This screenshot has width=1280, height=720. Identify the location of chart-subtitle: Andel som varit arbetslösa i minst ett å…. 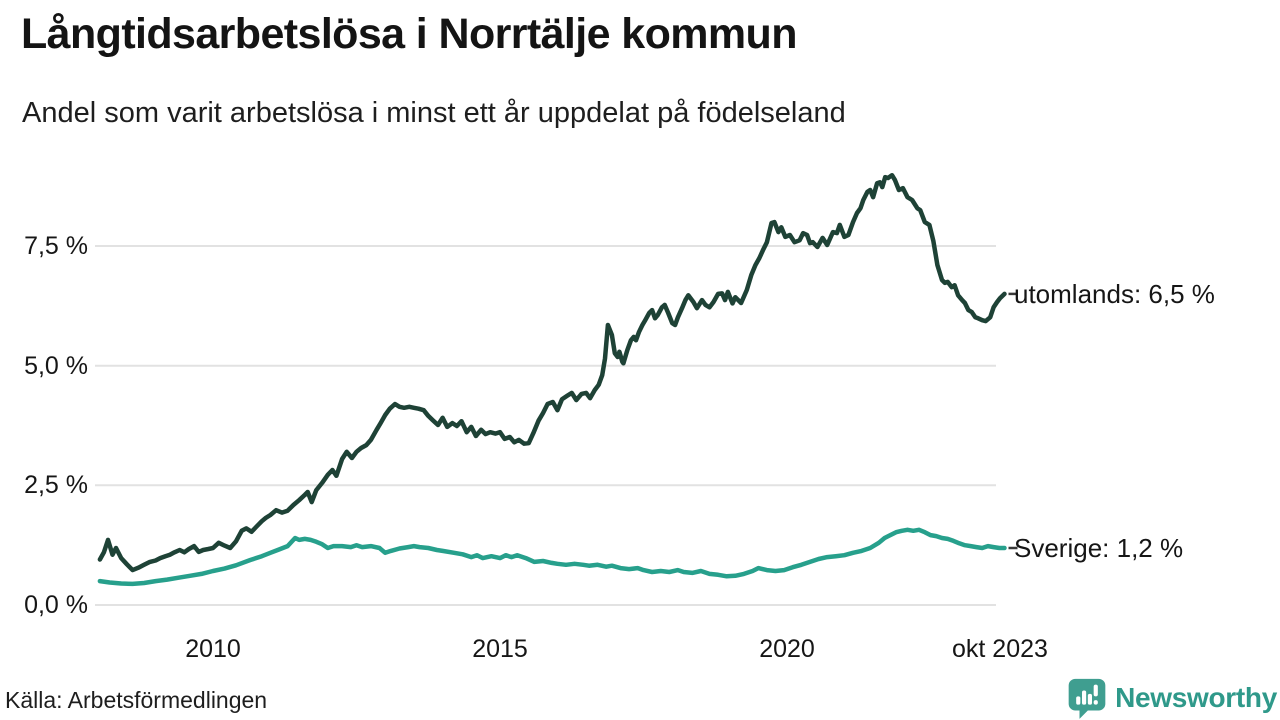
(434, 113).